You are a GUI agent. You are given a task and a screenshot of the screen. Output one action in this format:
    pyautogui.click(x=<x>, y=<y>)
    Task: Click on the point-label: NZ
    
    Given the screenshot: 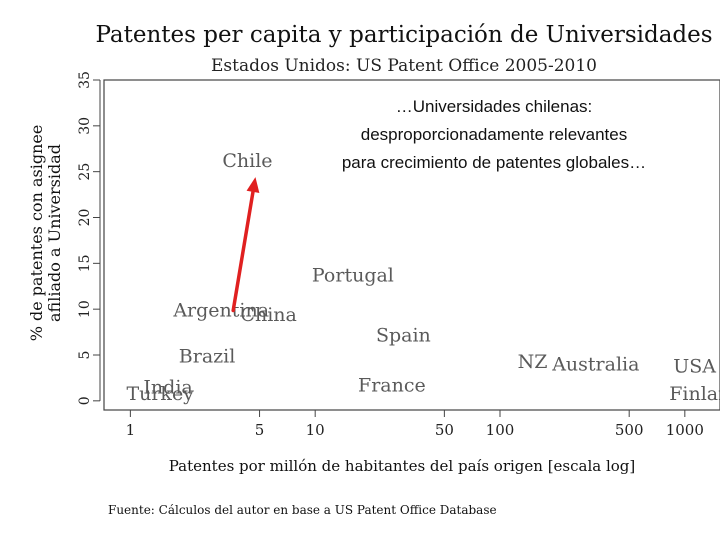 What is the action you would take?
    pyautogui.click(x=533, y=362)
    